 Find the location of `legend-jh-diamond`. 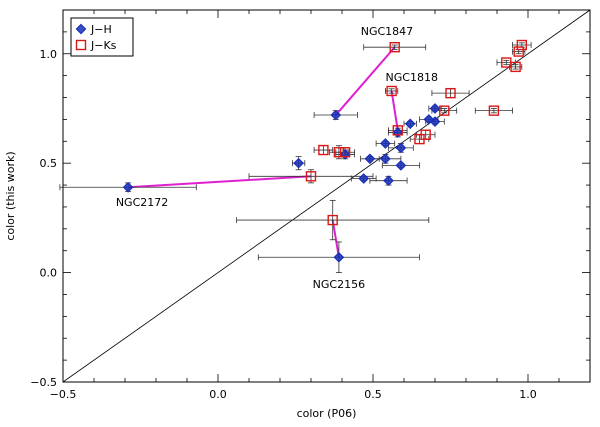

legend-jh-diamond is located at coordinates (81, 29).